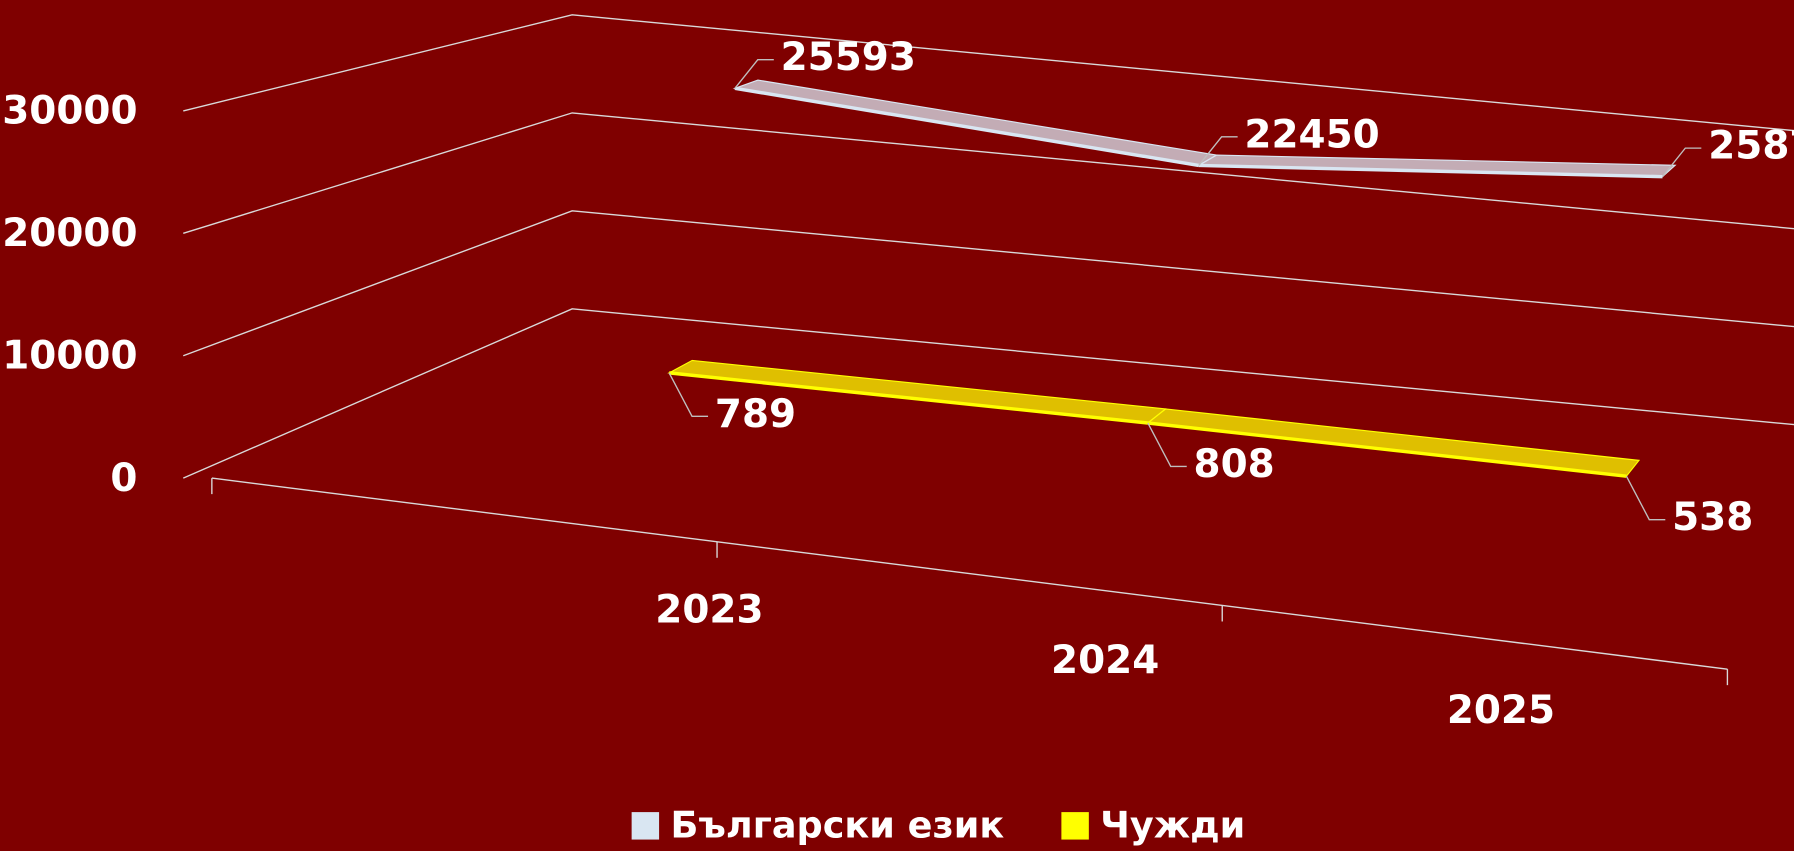 The height and width of the screenshot is (851, 1794). What do you see at coordinates (755, 414) in the screenshot?
I see `data-label: 789` at bounding box center [755, 414].